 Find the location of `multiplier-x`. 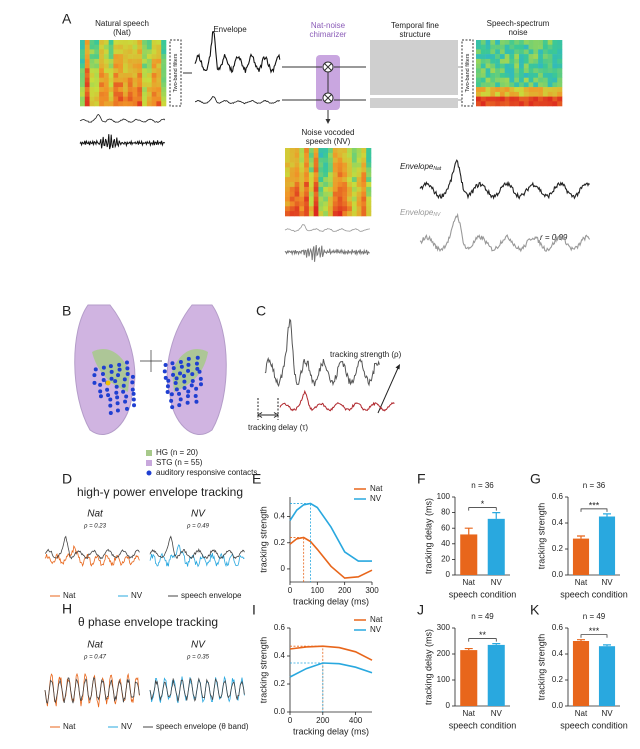

multiplier-x is located at coordinates (328, 67).